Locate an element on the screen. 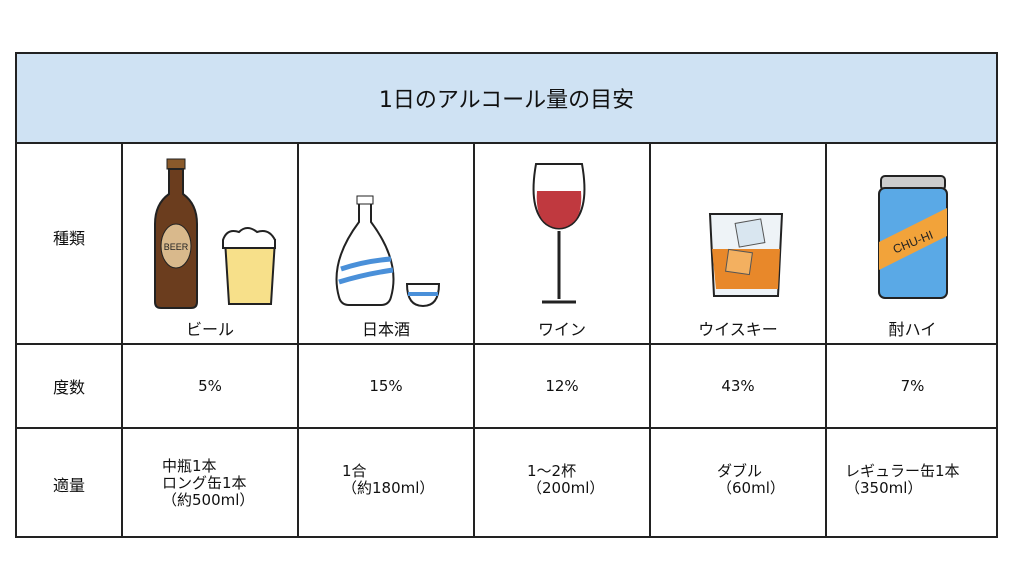 Image resolution: width=1024 pixels, height=583 pixels. amount-value: ダブル （60ml） is located at coordinates (751, 479).